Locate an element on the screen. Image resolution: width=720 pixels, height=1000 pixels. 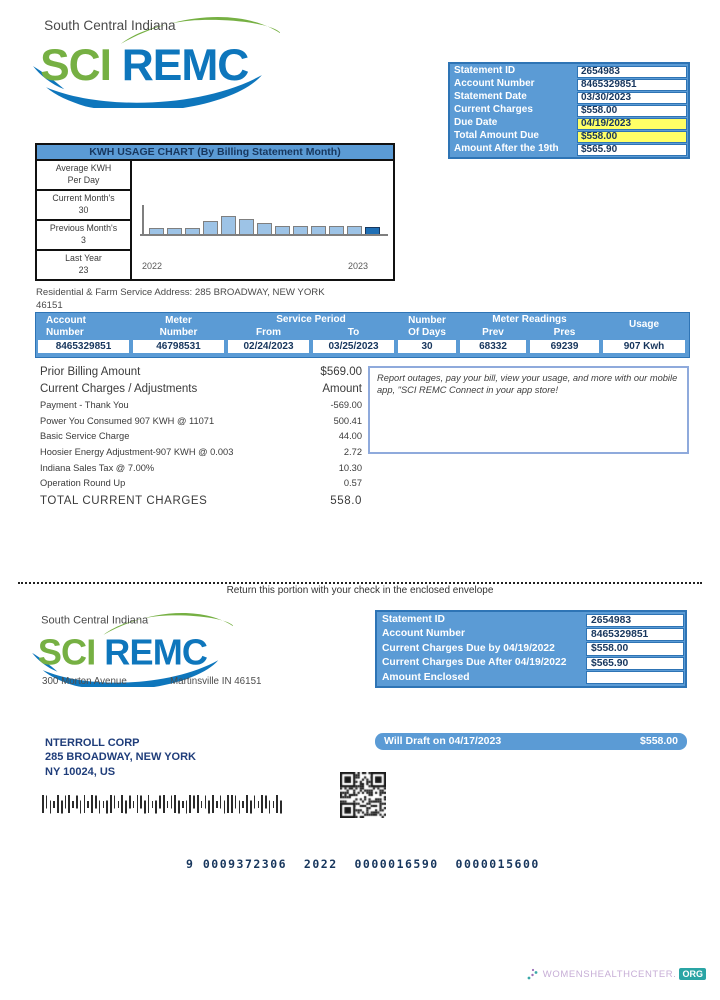
statement-id-value: 2654983 is located at coordinates (632, 71).